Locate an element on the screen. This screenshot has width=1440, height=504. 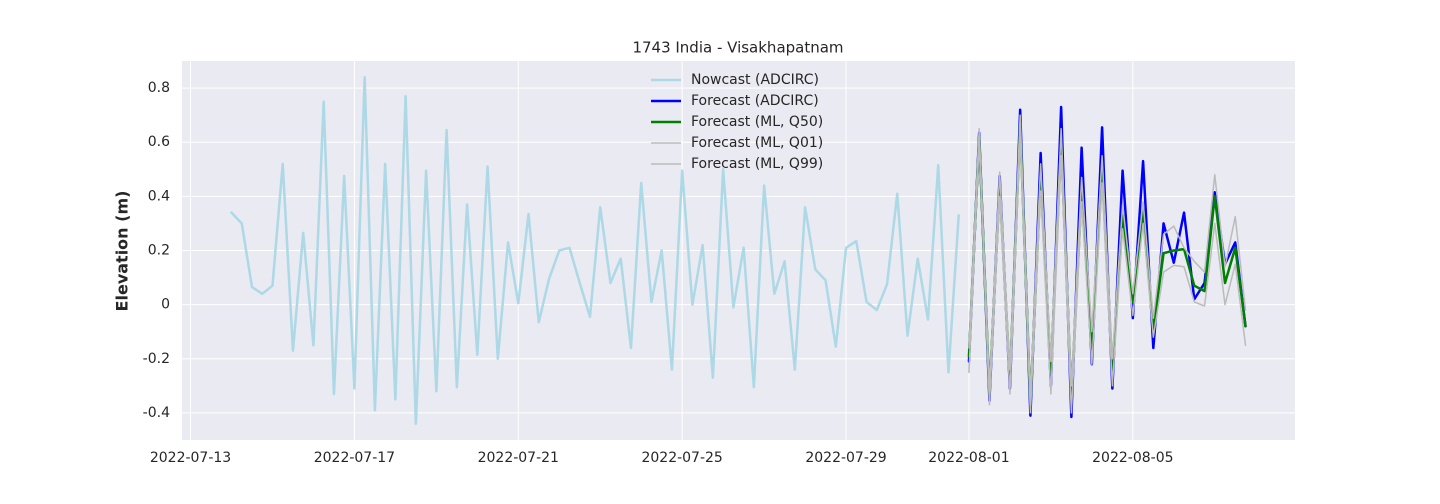
x-tick-label: 2022-08-01 is located at coordinates (968, 458).